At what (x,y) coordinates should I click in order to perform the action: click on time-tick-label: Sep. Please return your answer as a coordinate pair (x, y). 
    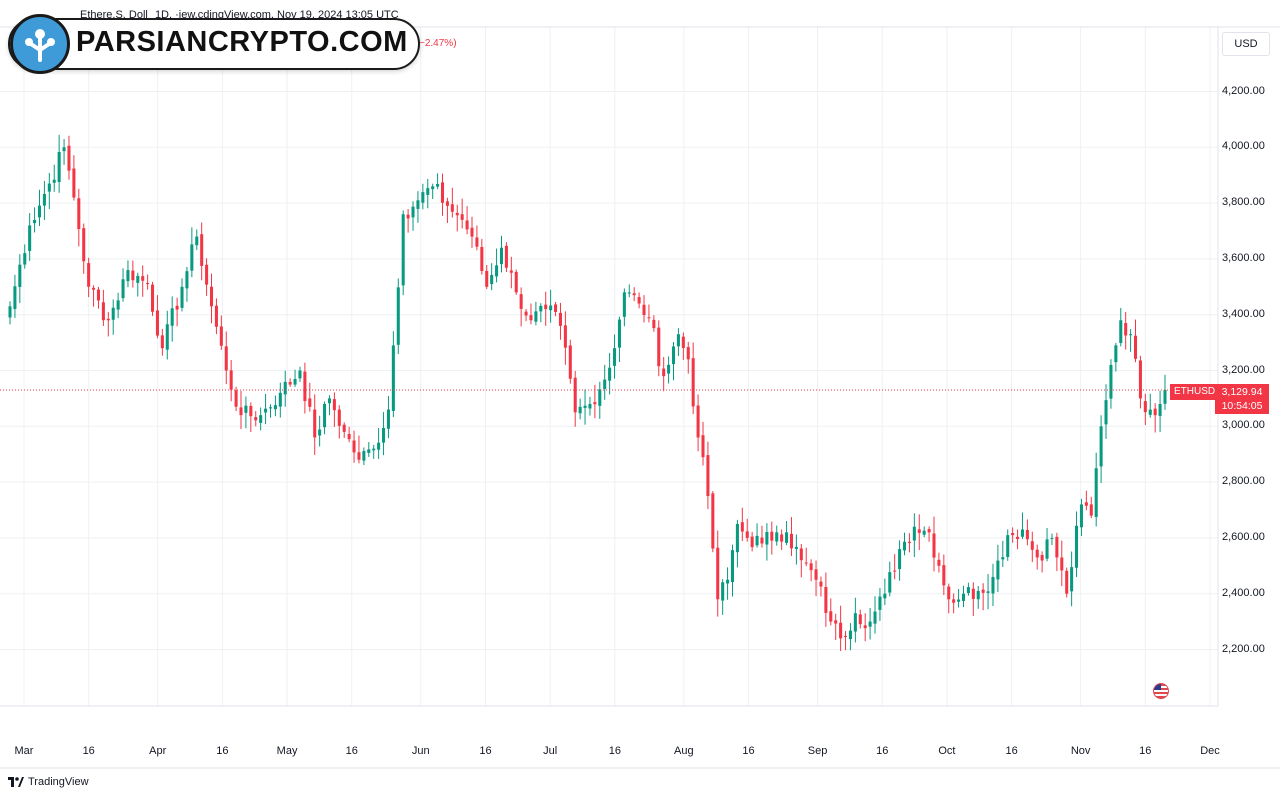
    Looking at the image, I should click on (817, 751).